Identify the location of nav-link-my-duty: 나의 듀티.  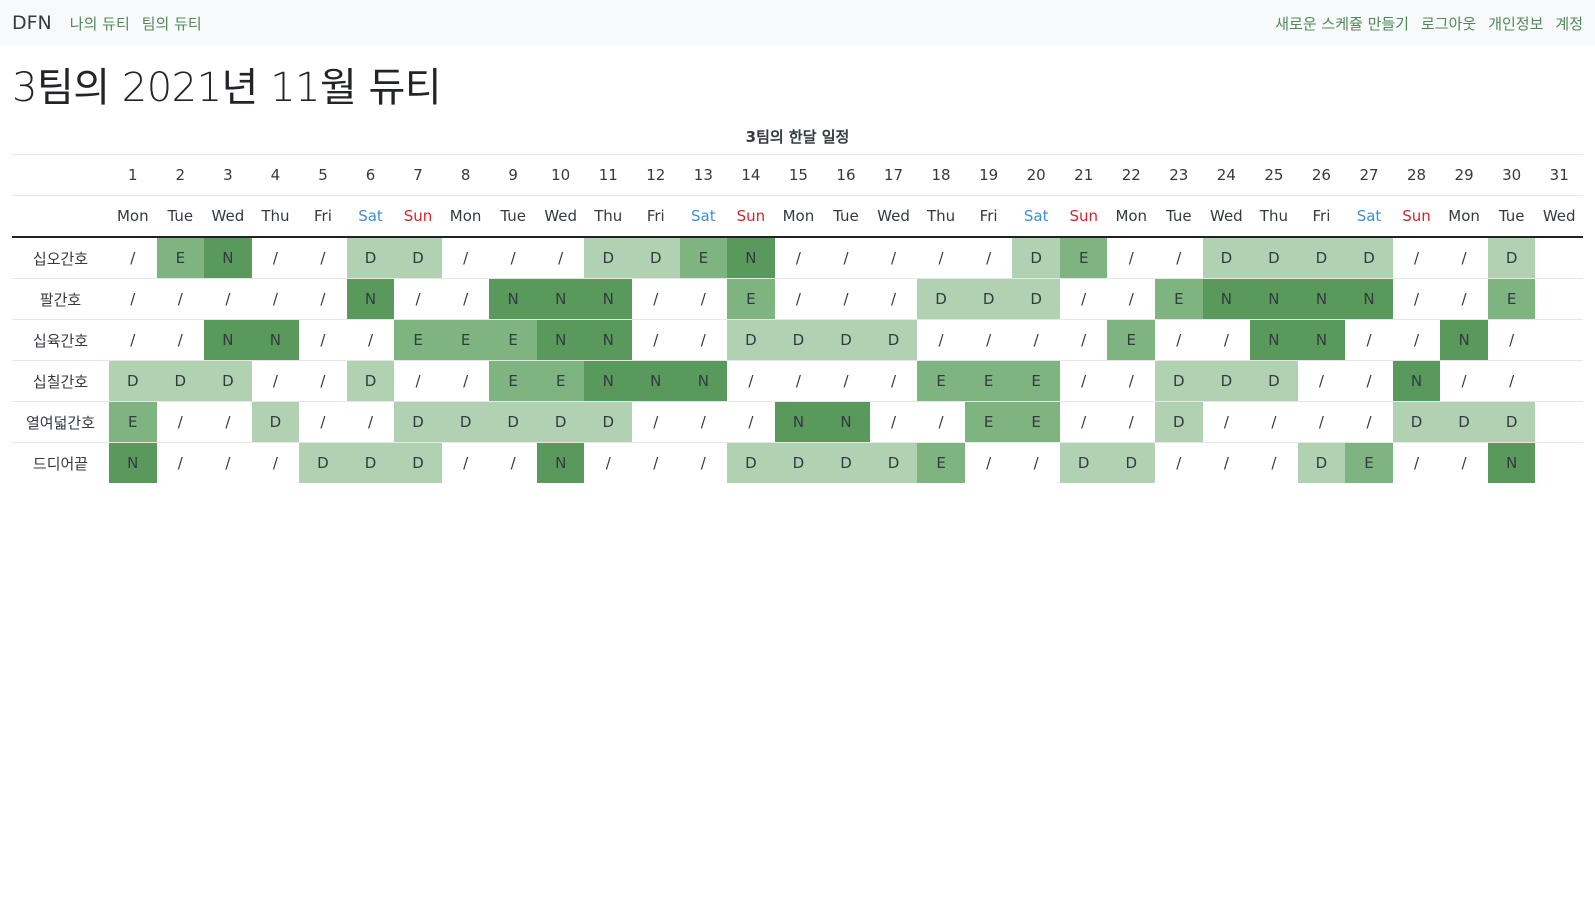
(99, 23).